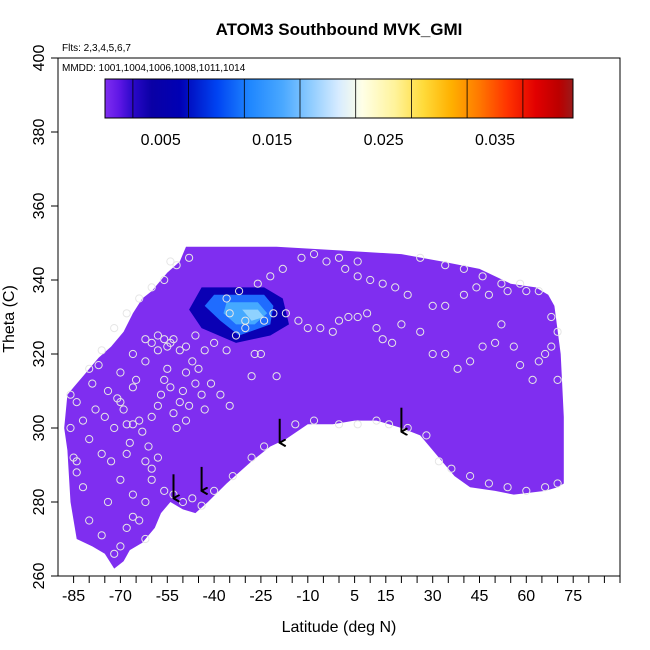 The image size is (650, 650). What do you see at coordinates (354, 596) in the screenshot?
I see `x-tick-label: 5` at bounding box center [354, 596].